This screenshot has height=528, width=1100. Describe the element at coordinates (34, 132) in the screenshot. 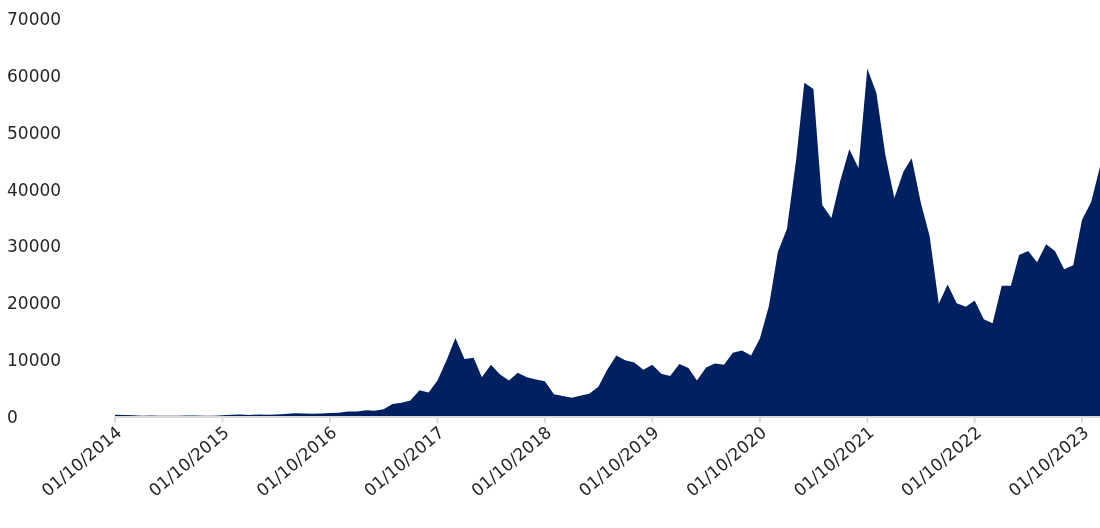

I see `y-tick-label: 50000` at that location.